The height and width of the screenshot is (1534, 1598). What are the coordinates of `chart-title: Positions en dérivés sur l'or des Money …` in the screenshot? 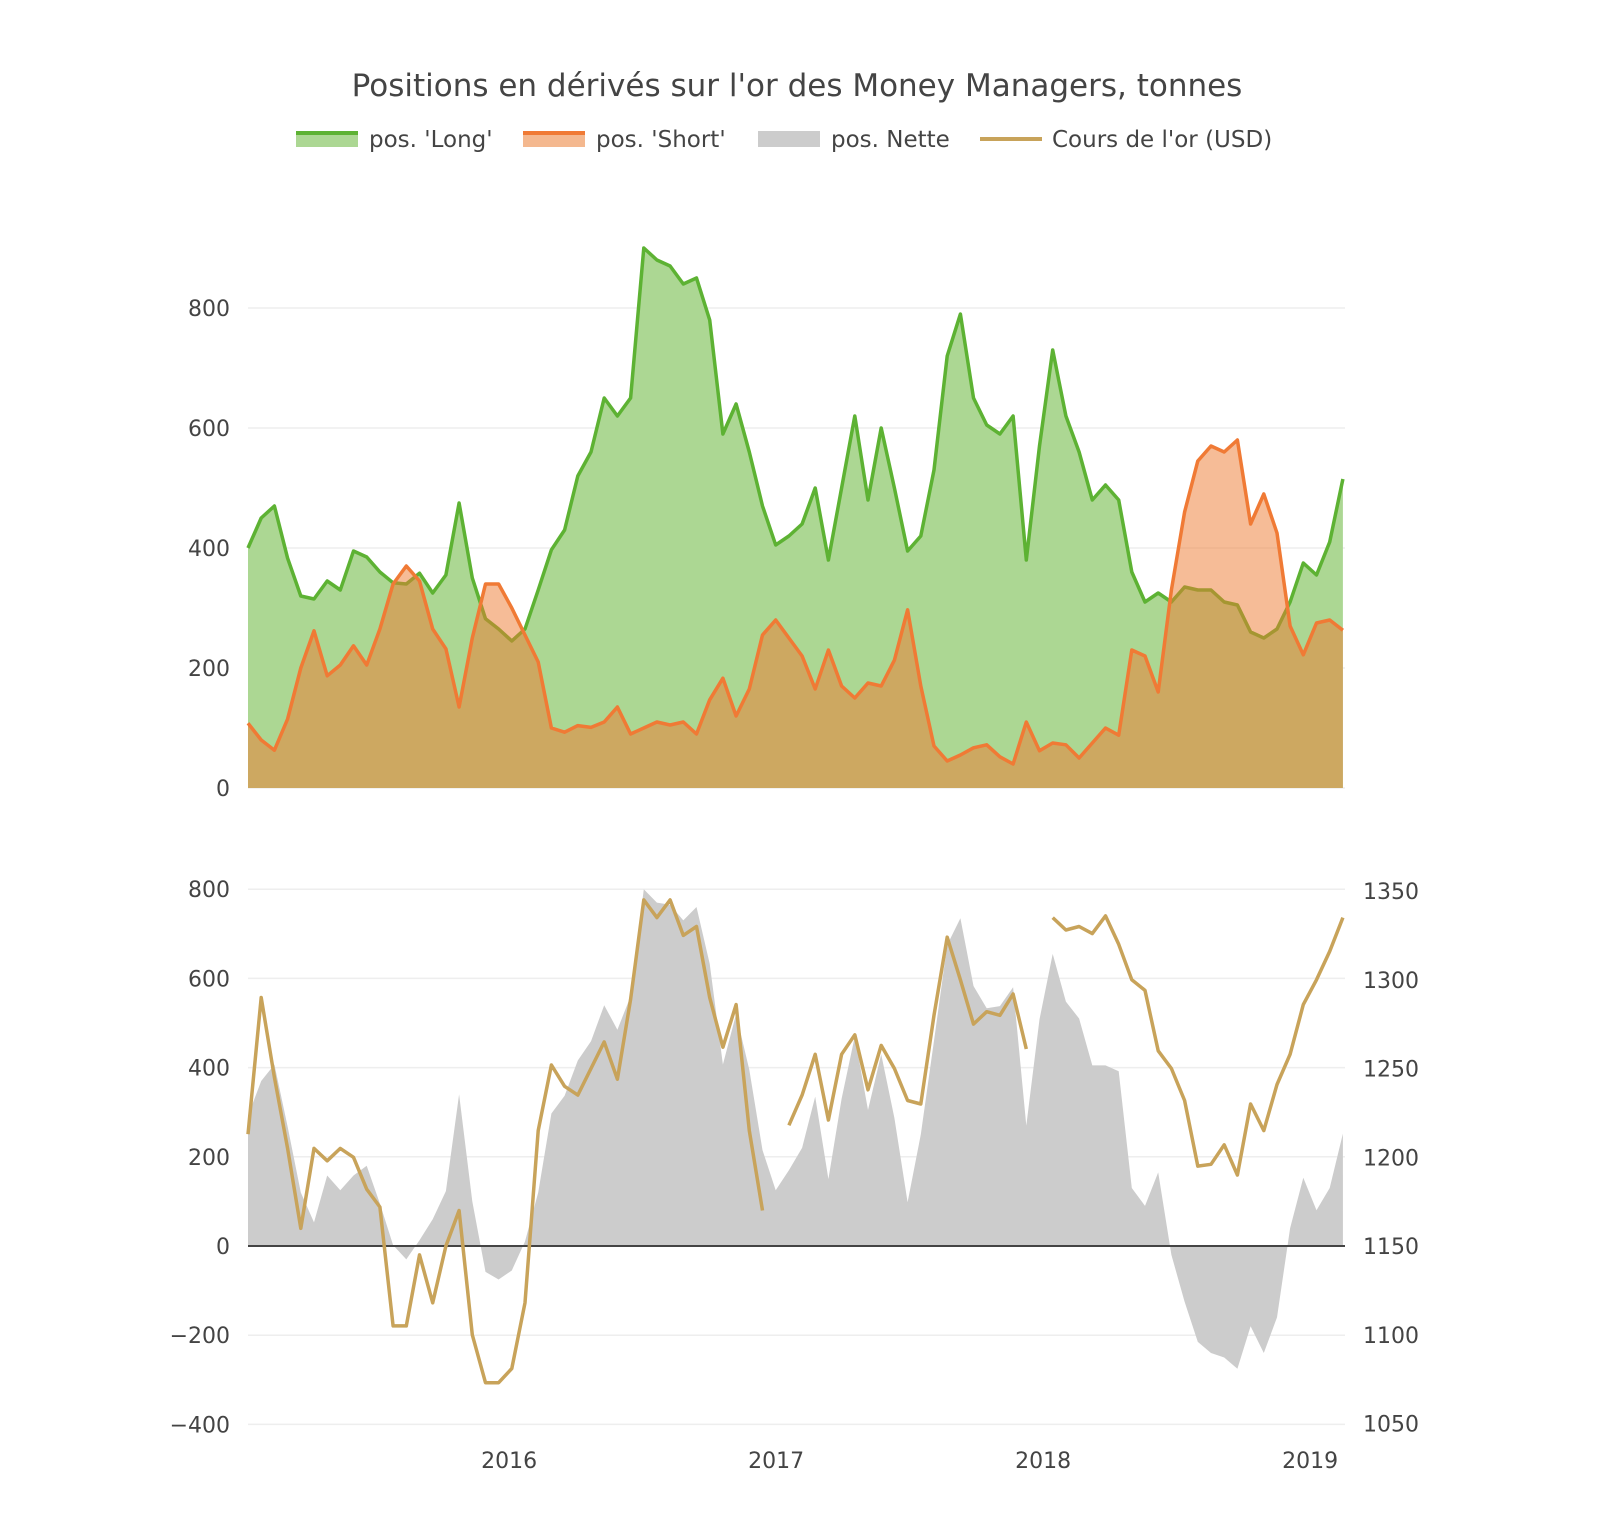 It's located at (797, 86).